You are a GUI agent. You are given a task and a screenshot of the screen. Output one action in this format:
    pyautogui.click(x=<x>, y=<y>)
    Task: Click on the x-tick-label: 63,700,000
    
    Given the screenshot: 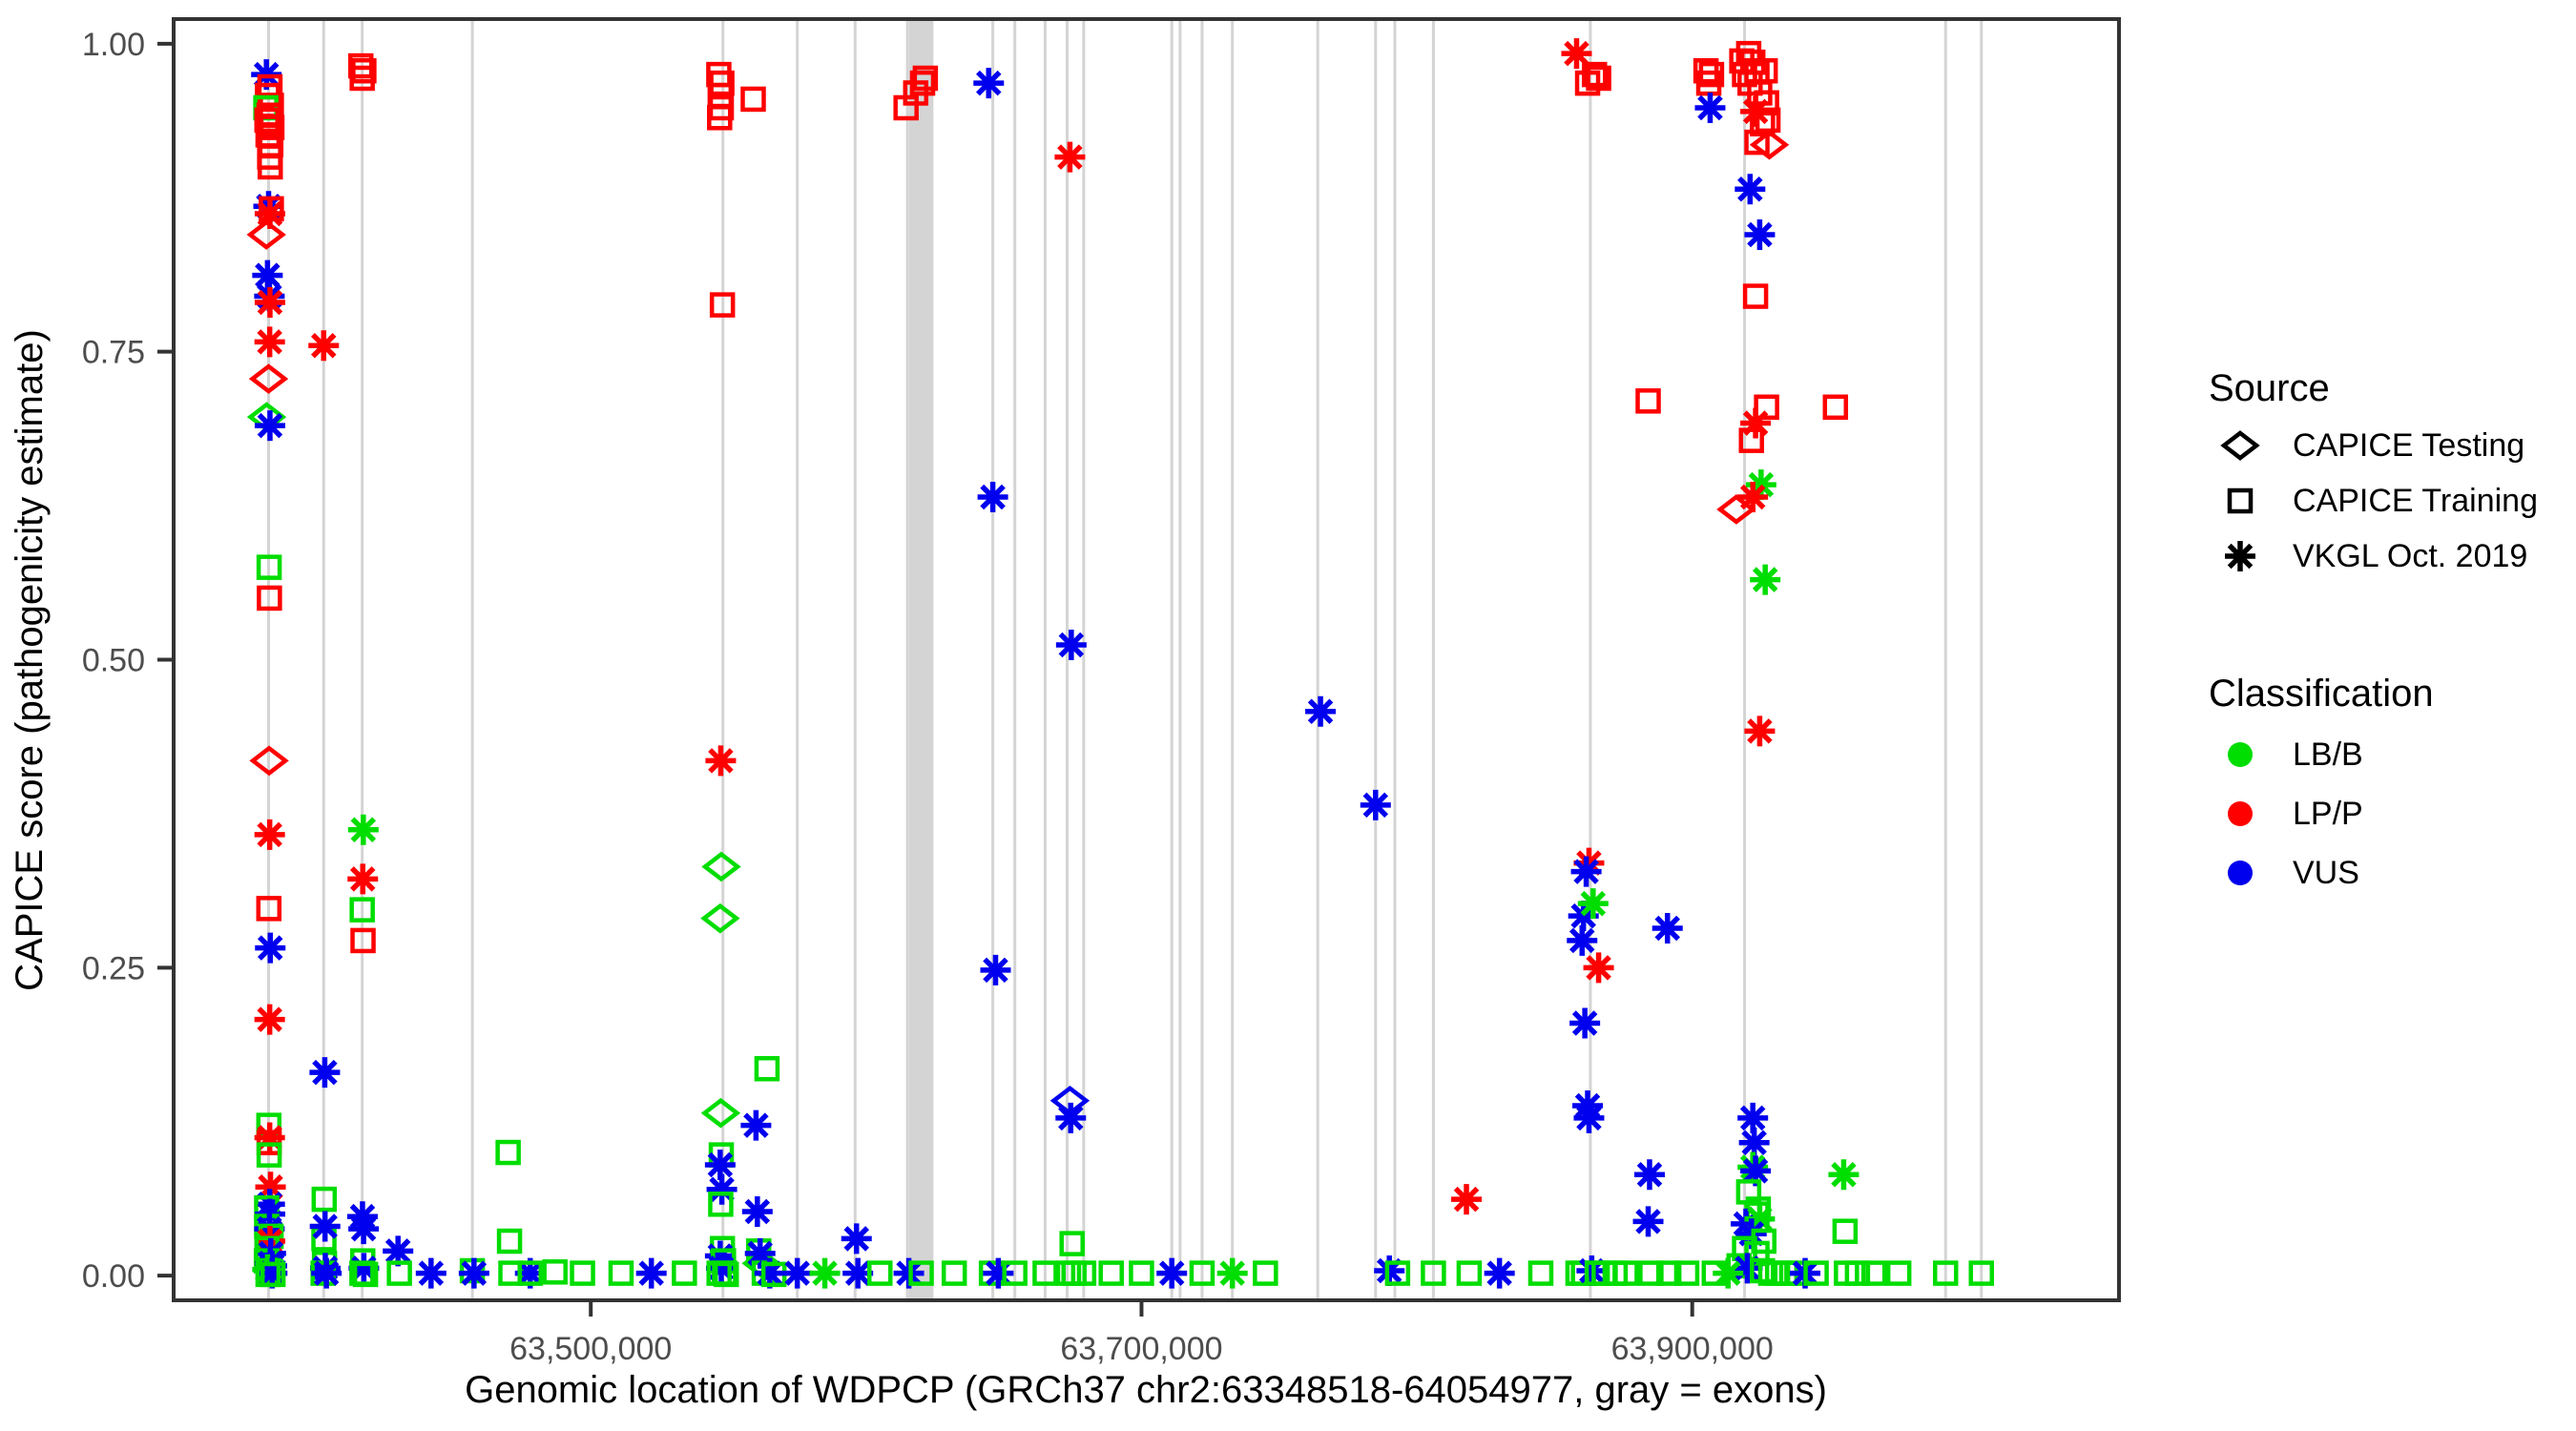 What is the action you would take?
    pyautogui.click(x=1141, y=1349)
    